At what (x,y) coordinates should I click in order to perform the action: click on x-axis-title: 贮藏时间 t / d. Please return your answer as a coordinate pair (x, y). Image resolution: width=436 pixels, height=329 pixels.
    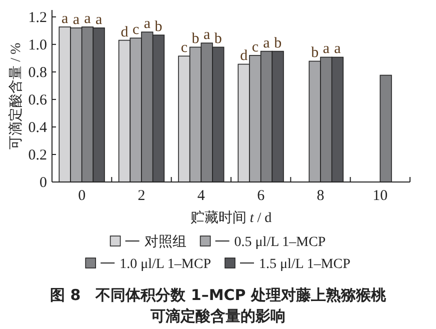
    Looking at the image, I should click on (231, 218).